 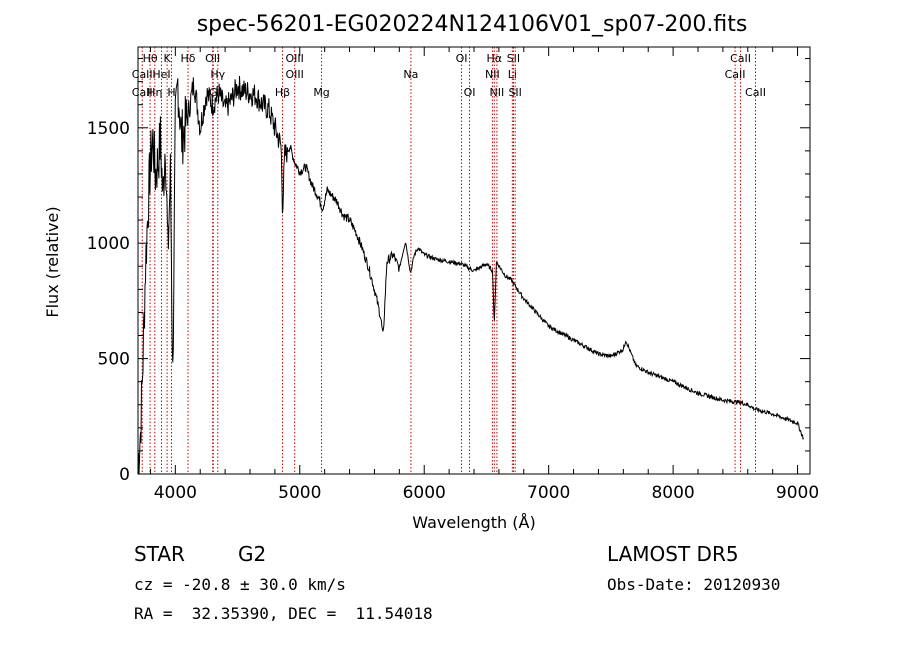 What do you see at coordinates (797, 493) in the screenshot?
I see `x-tick-label: 9000` at bounding box center [797, 493].